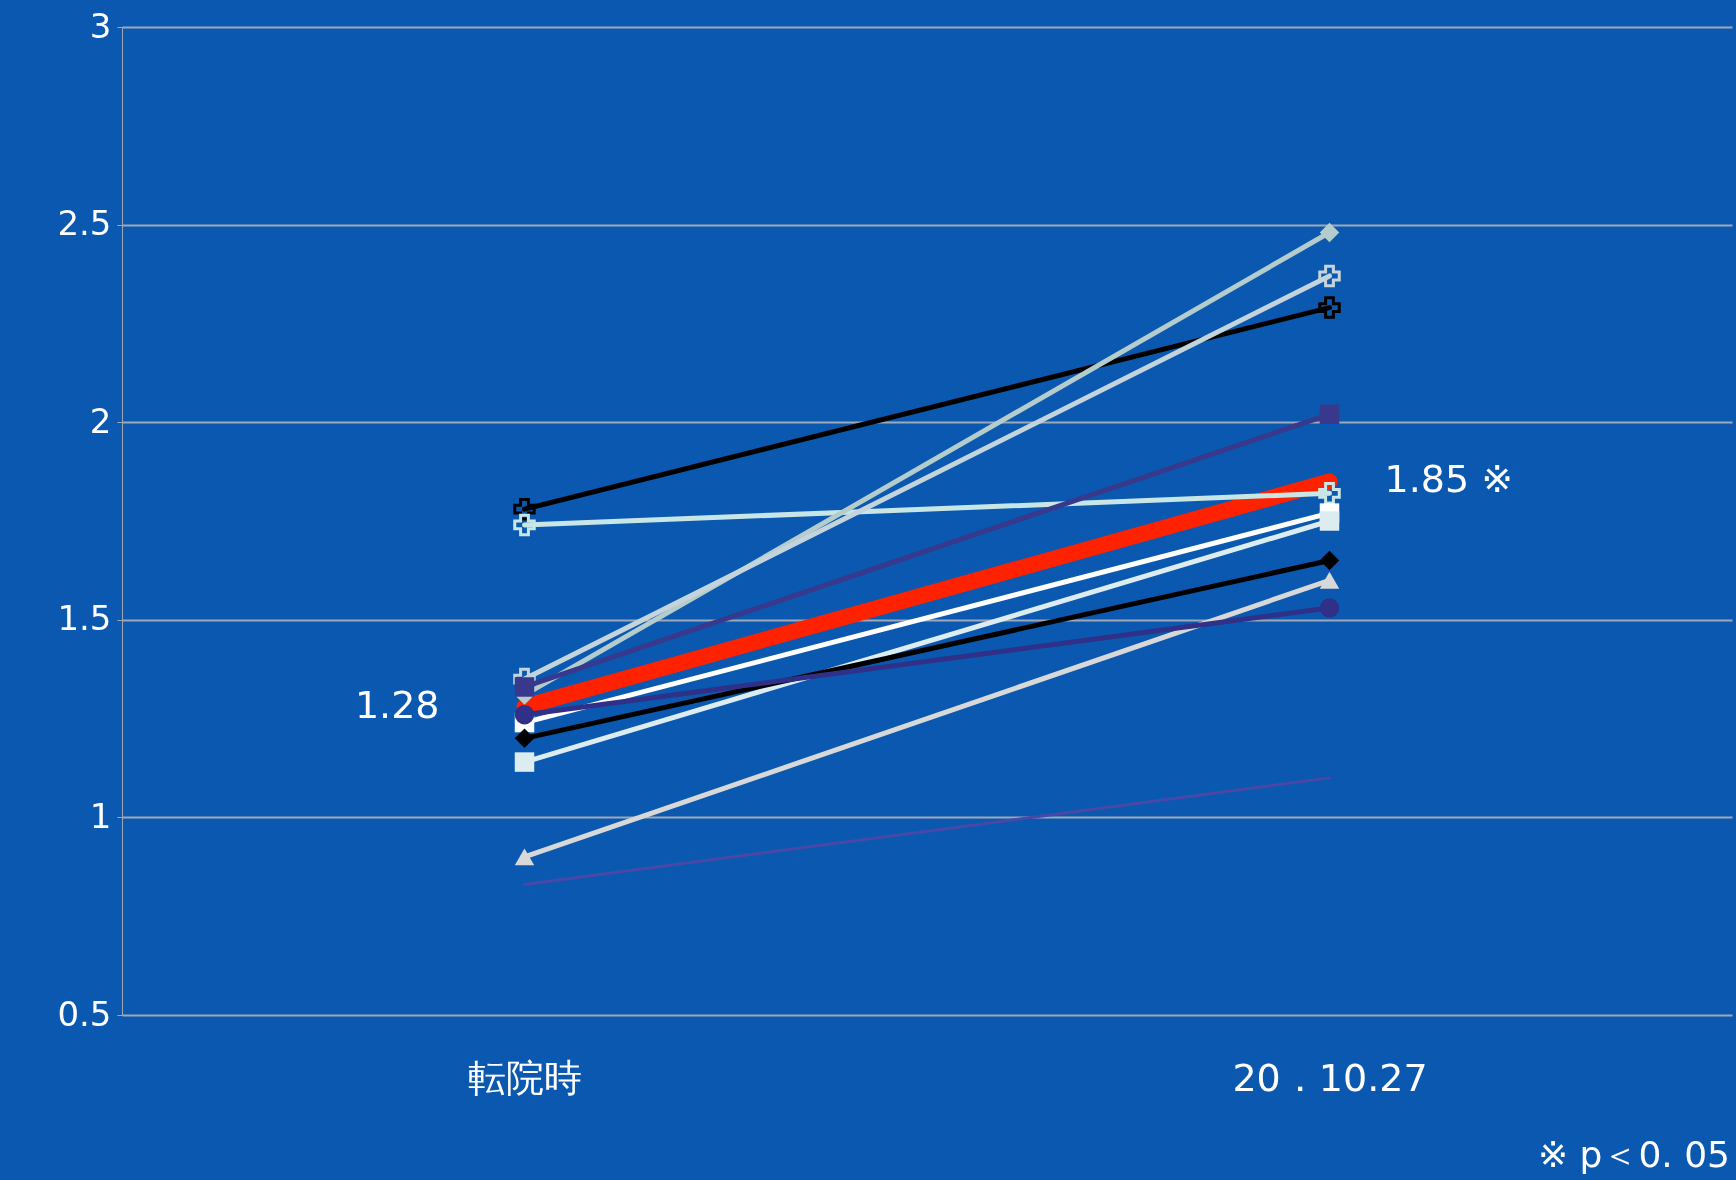 The image size is (1736, 1180). I want to click on y-tick-label: 2.5, so click(84, 223).